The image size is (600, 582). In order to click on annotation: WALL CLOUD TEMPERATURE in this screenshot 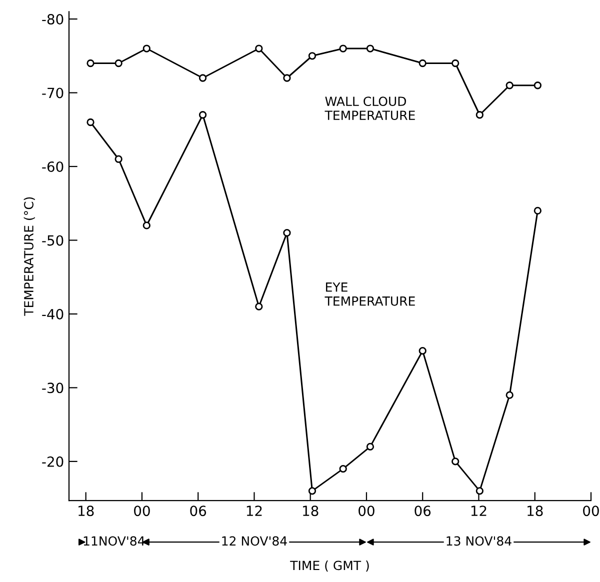, I will do `click(369, 108)`.